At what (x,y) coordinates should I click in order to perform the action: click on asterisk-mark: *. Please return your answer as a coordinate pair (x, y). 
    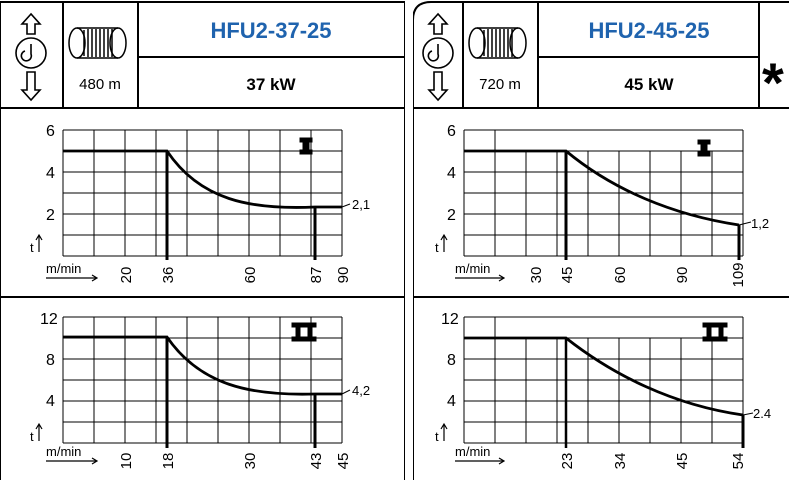
    Looking at the image, I should click on (773, 82).